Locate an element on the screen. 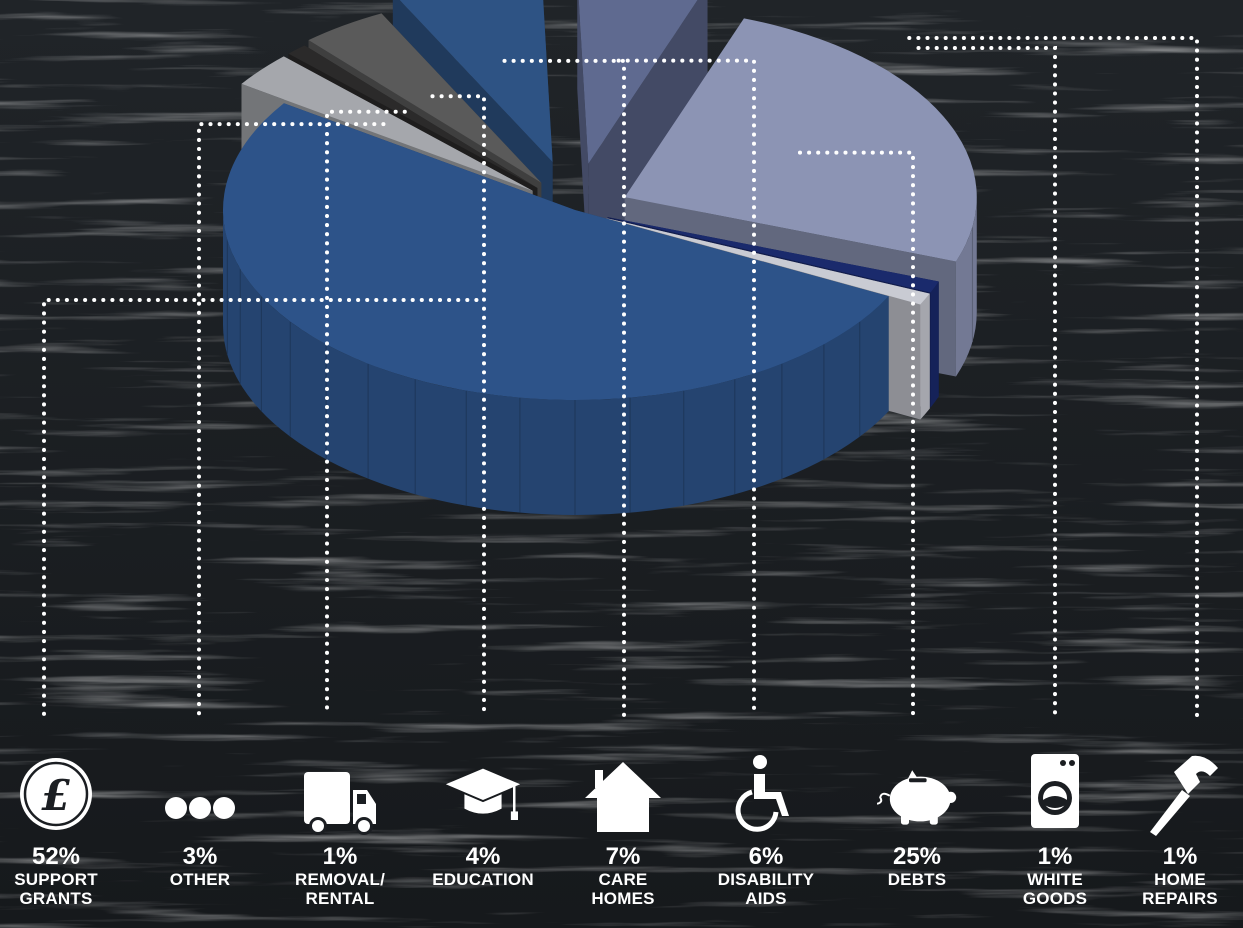  legend-item-white-goods: 1% WHITE GOODS is located at coordinates (1055, 830).